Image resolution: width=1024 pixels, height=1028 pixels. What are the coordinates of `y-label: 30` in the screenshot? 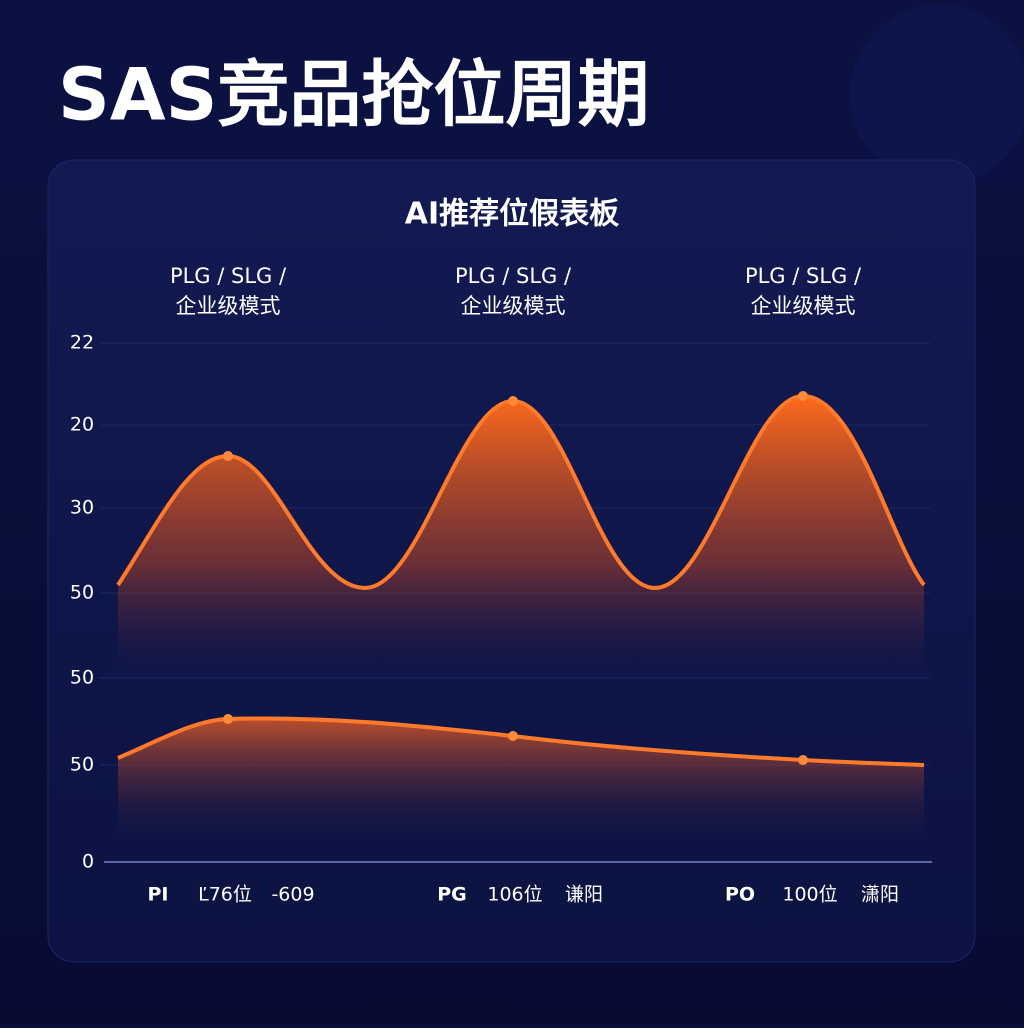 It's located at (82, 508).